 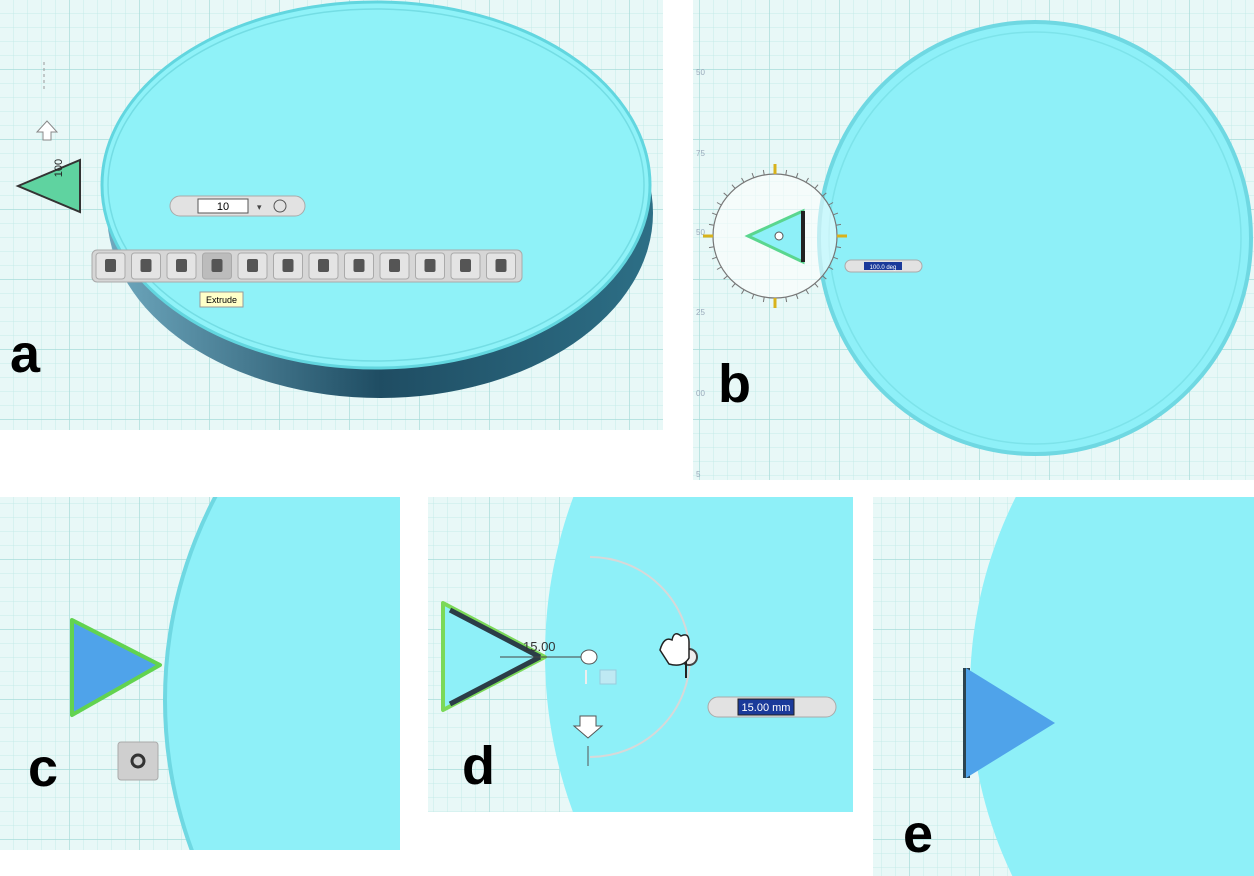 I want to click on angle-value: 100.0 deg, so click(x=883, y=268).